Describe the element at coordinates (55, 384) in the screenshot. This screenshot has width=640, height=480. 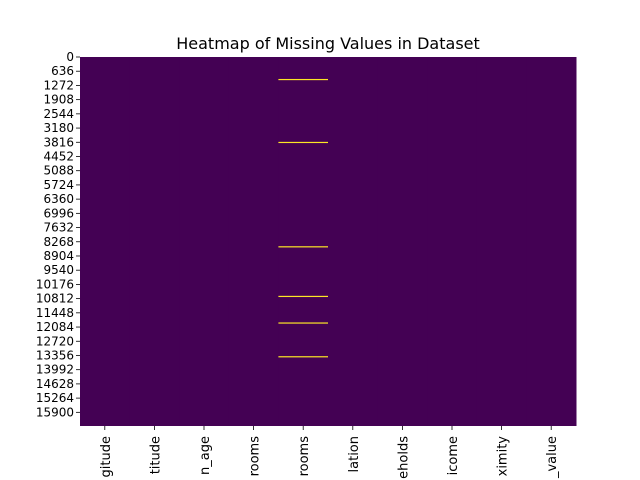
I see `y-tick-label: 14628` at that location.